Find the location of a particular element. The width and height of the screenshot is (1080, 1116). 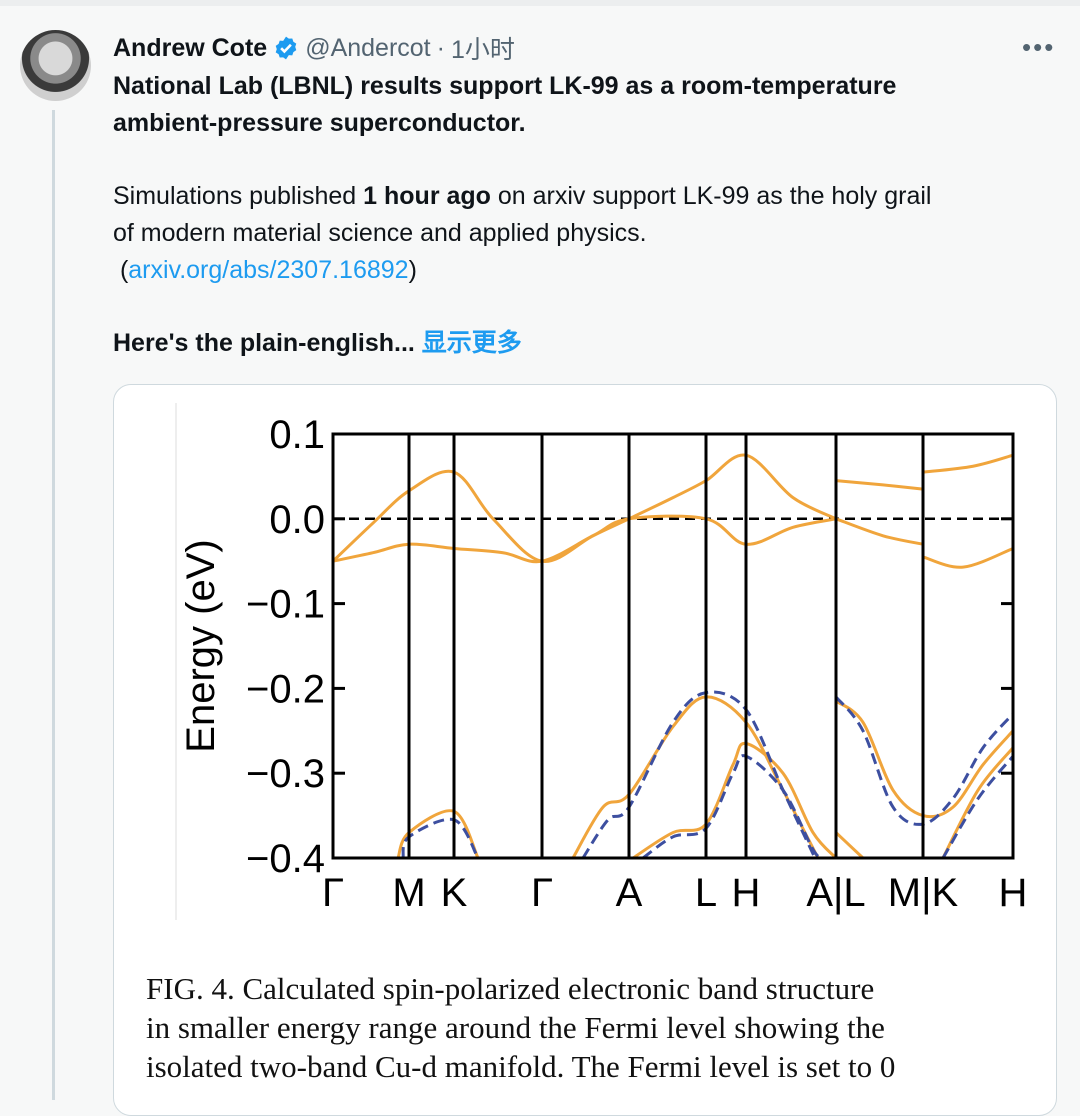

teaser-line: Here's the plain-english... 显示更多 is located at coordinates (317, 343).